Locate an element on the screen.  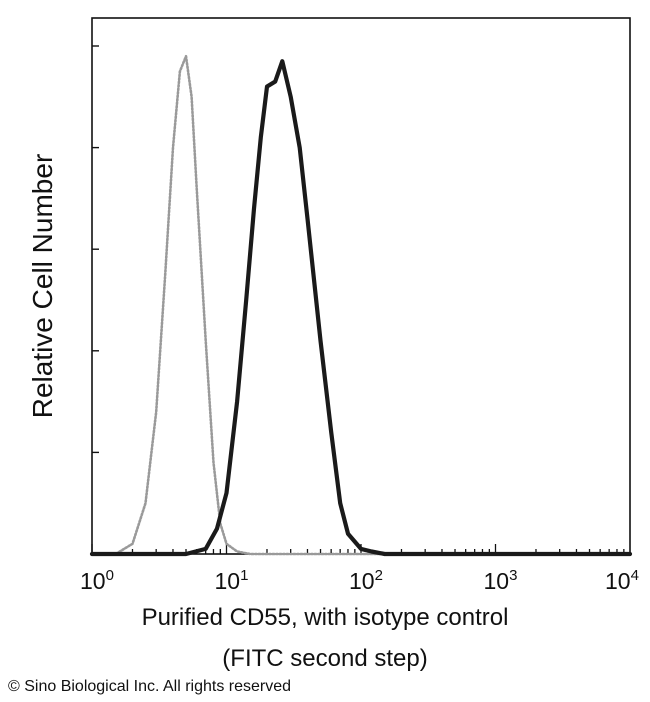
x-tick-label: 10³ is located at coordinates (501, 580).